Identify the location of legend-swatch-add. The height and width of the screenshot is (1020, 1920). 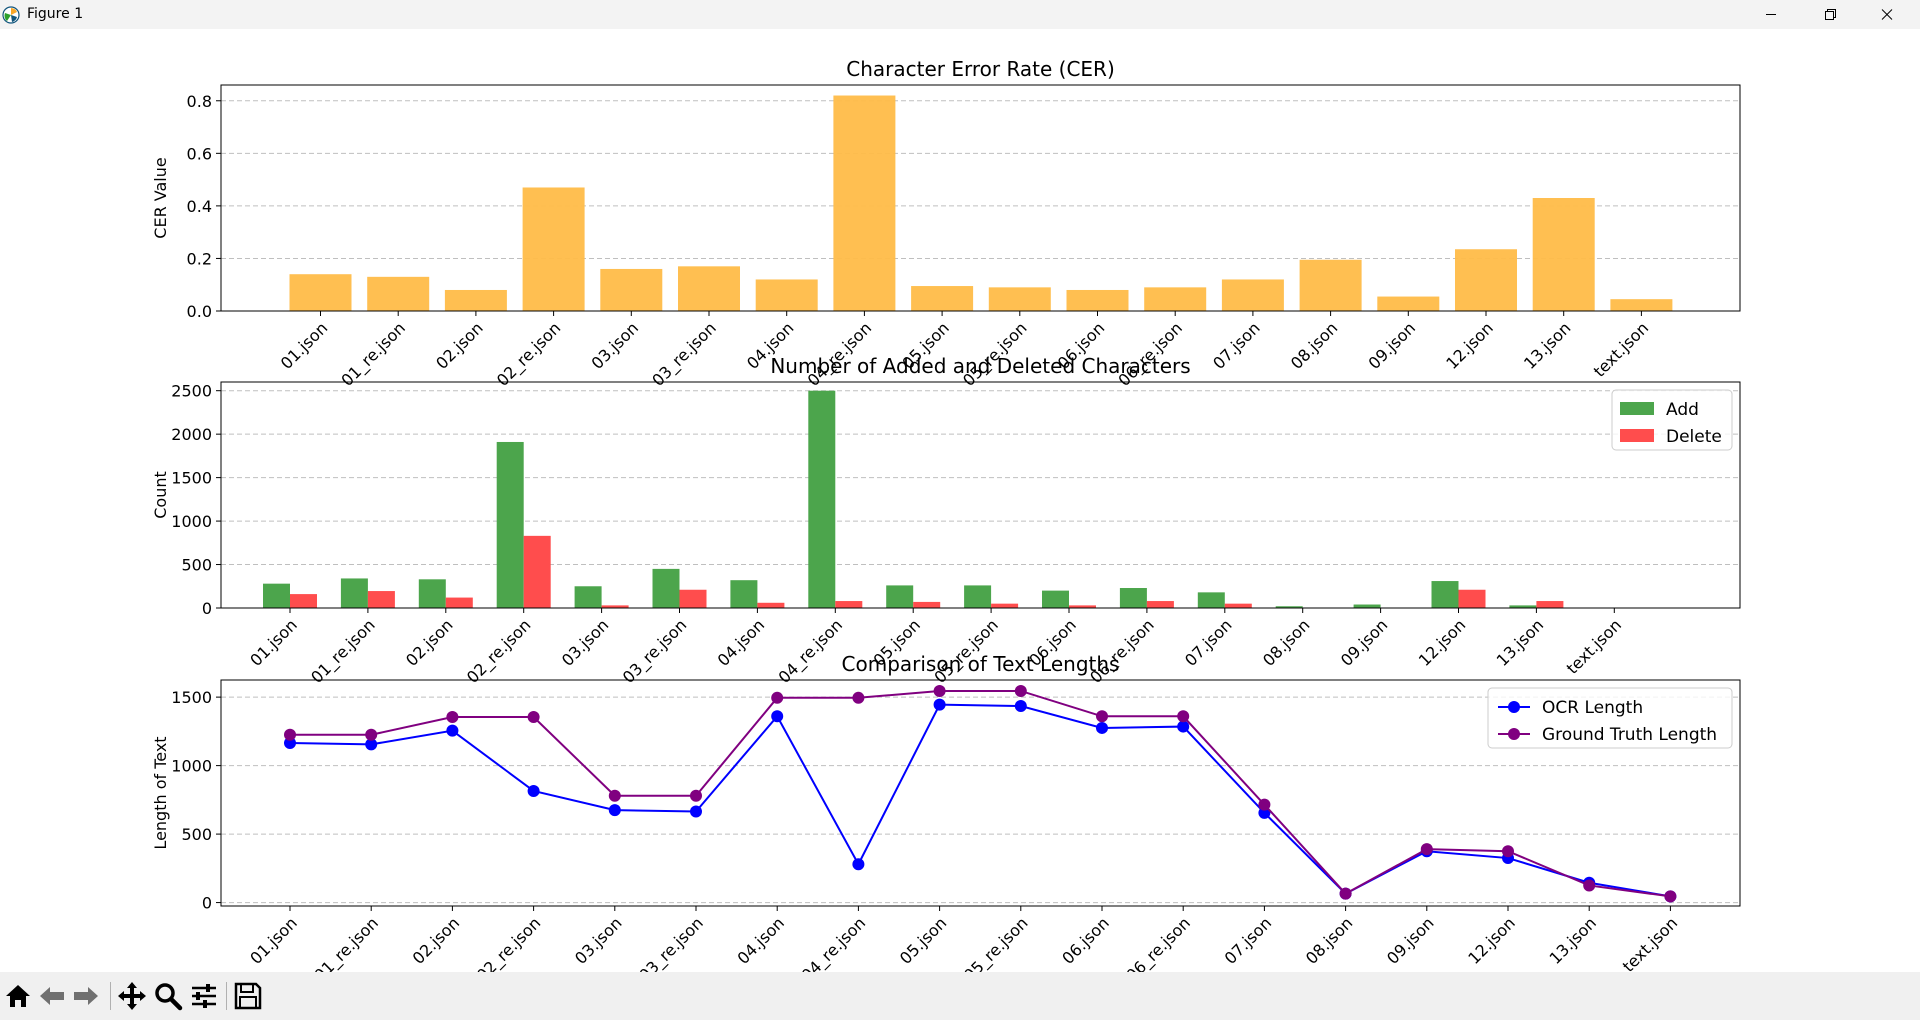
(1637, 408).